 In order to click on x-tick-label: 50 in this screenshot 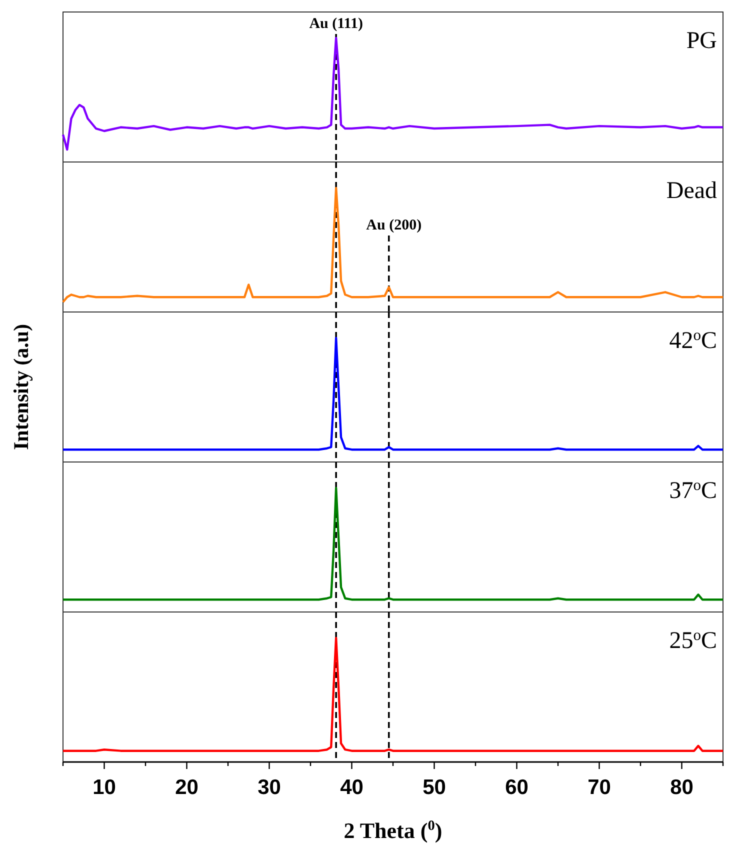, I will do `click(434, 787)`.